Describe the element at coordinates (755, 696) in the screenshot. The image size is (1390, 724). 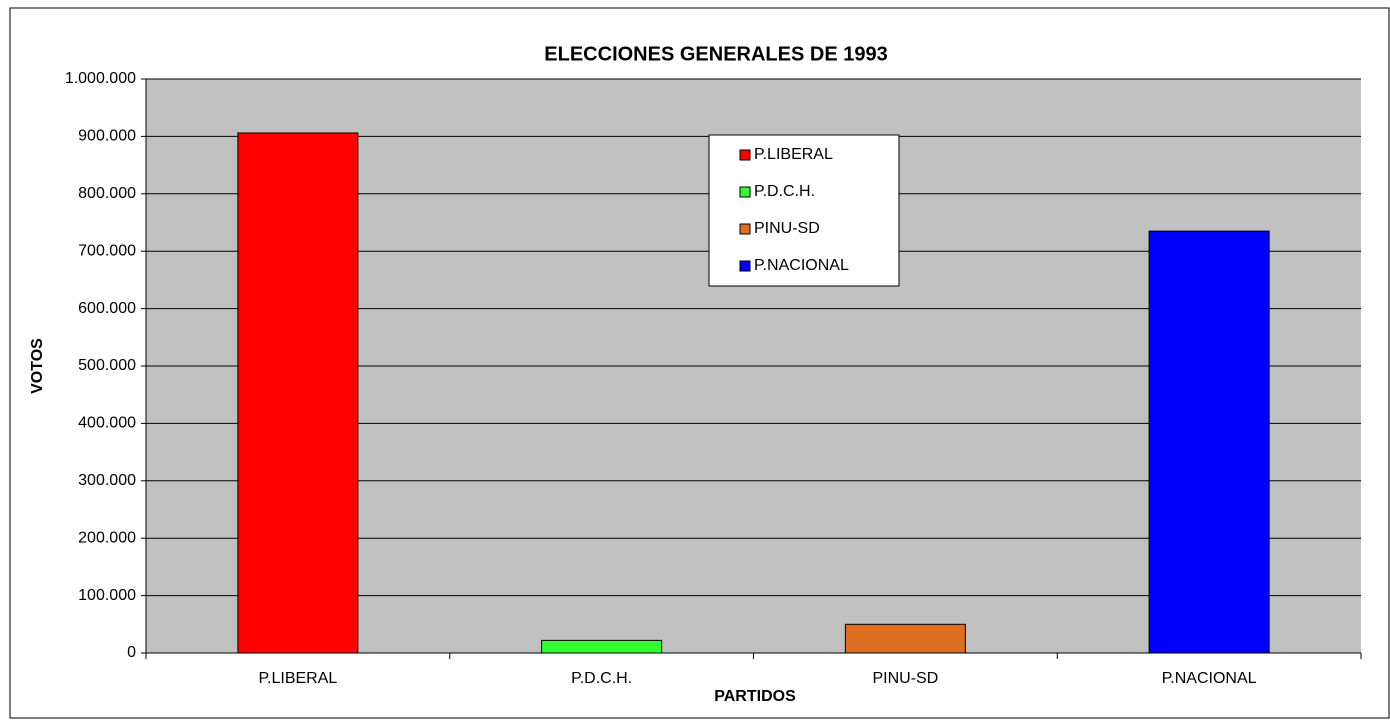
I see `x-axis-title: PARTIDOS` at that location.